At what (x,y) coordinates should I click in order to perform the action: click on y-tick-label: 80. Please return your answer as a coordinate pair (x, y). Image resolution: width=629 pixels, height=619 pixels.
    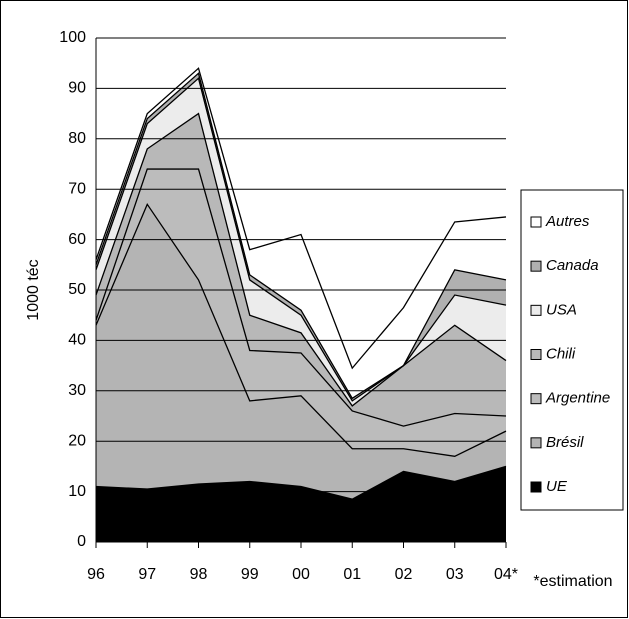
    Looking at the image, I should click on (77, 138).